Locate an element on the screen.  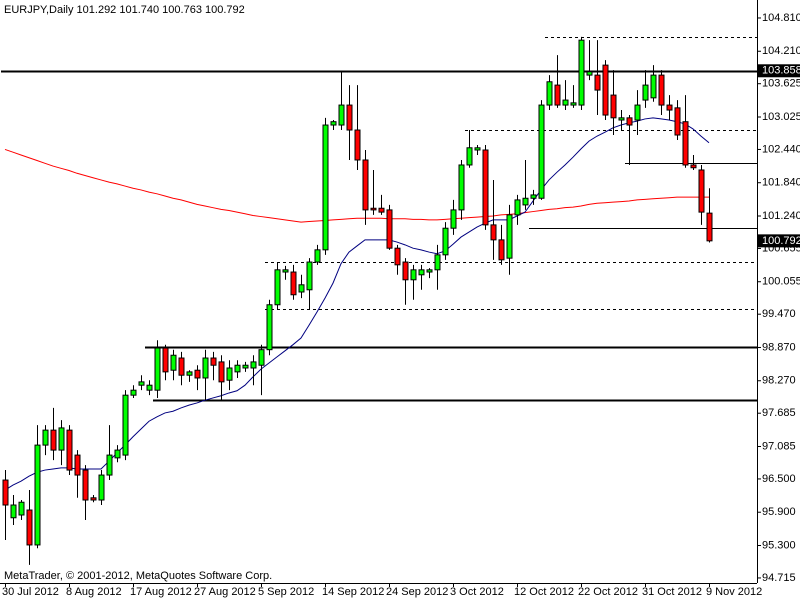
x-tick-label: 24 Sep 2012 is located at coordinates (417, 592).